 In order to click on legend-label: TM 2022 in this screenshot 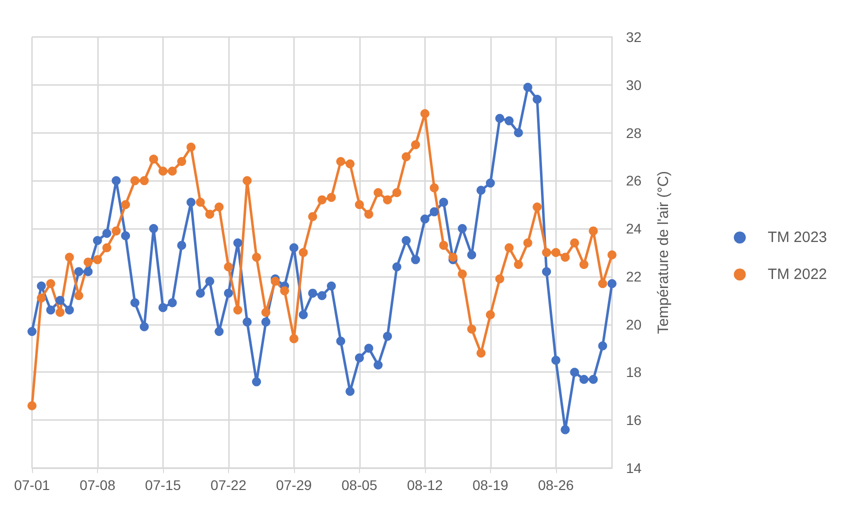, I will do `click(798, 274)`.